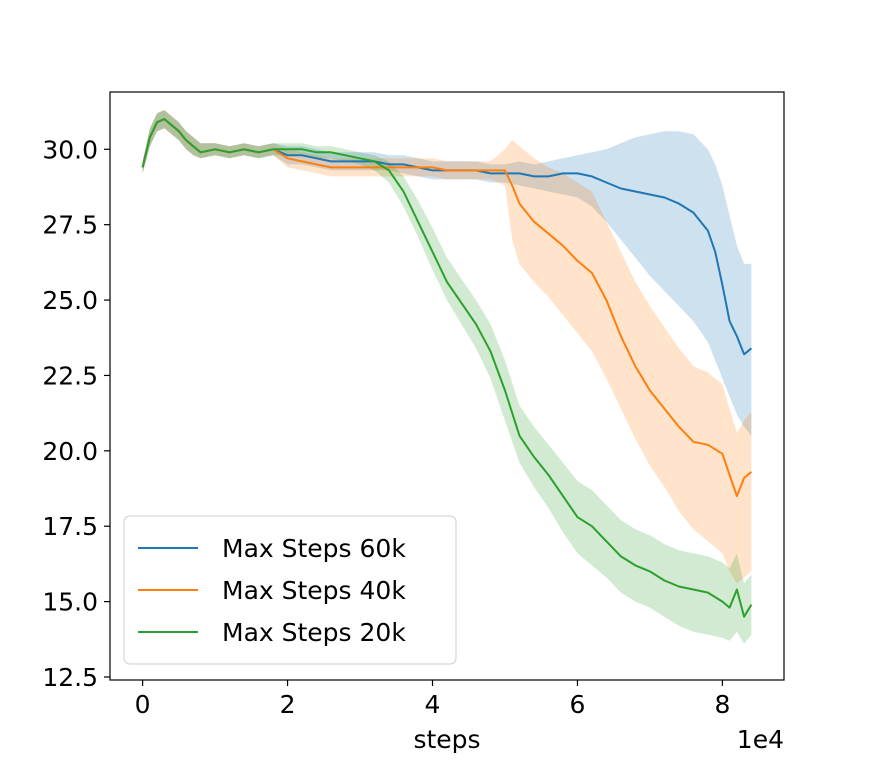 Image resolution: width=872 pixels, height=763 pixels. Describe the element at coordinates (70, 149) in the screenshot. I see `y-tick-label: 30.0` at that location.